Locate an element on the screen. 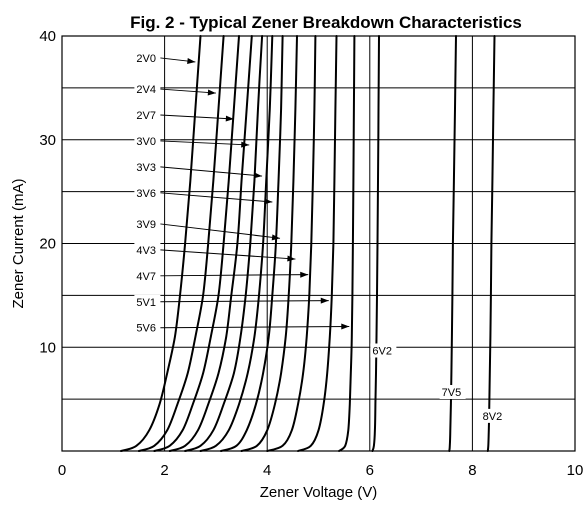  curve-label-text: 7V5 is located at coordinates (452, 393).